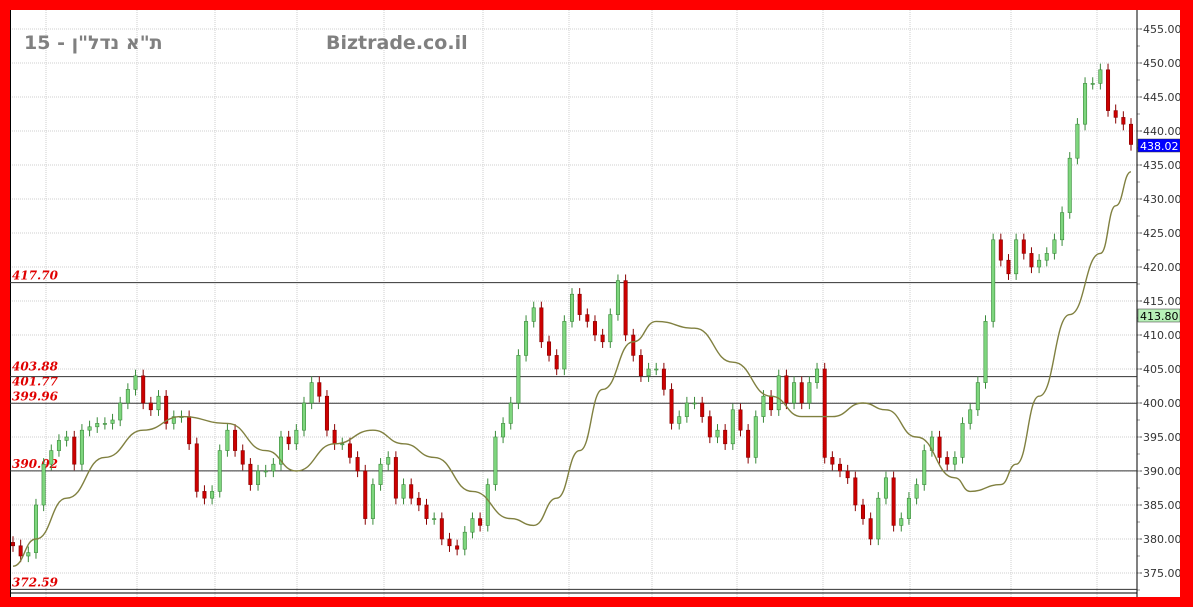 The width and height of the screenshot is (1193, 607). What do you see at coordinates (1161, 573) in the screenshot?
I see `y-tick-label: 375.00` at bounding box center [1161, 573].